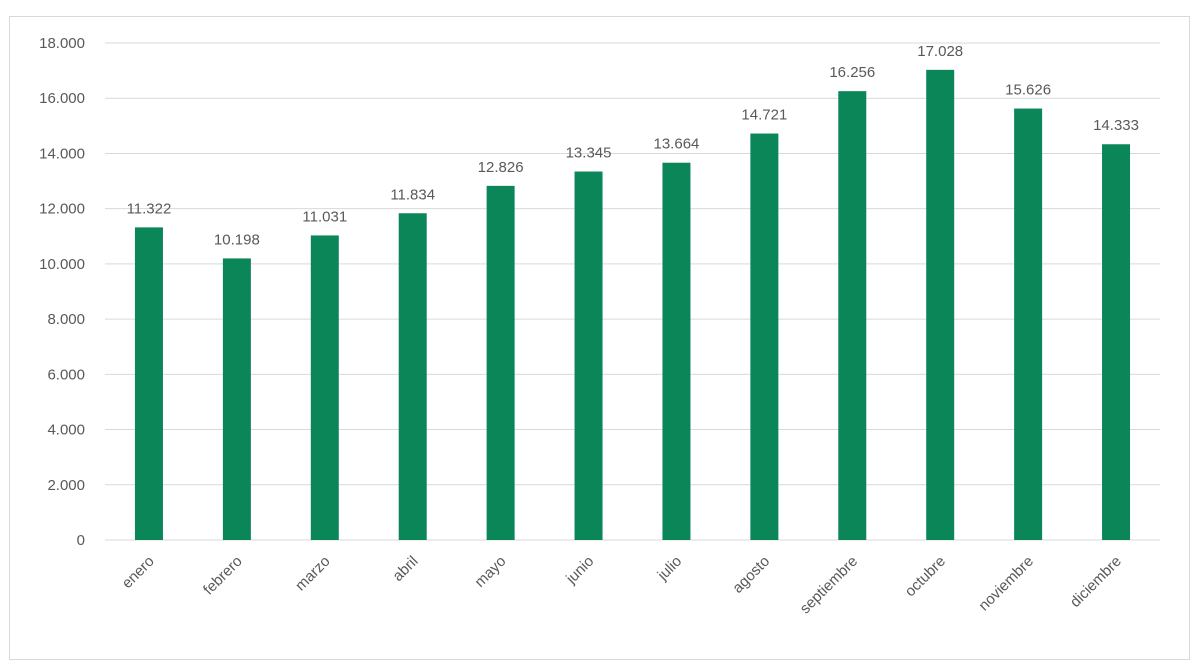 Image resolution: width=1200 pixels, height=671 pixels. I want to click on data-label: 11.322, so click(149, 208).